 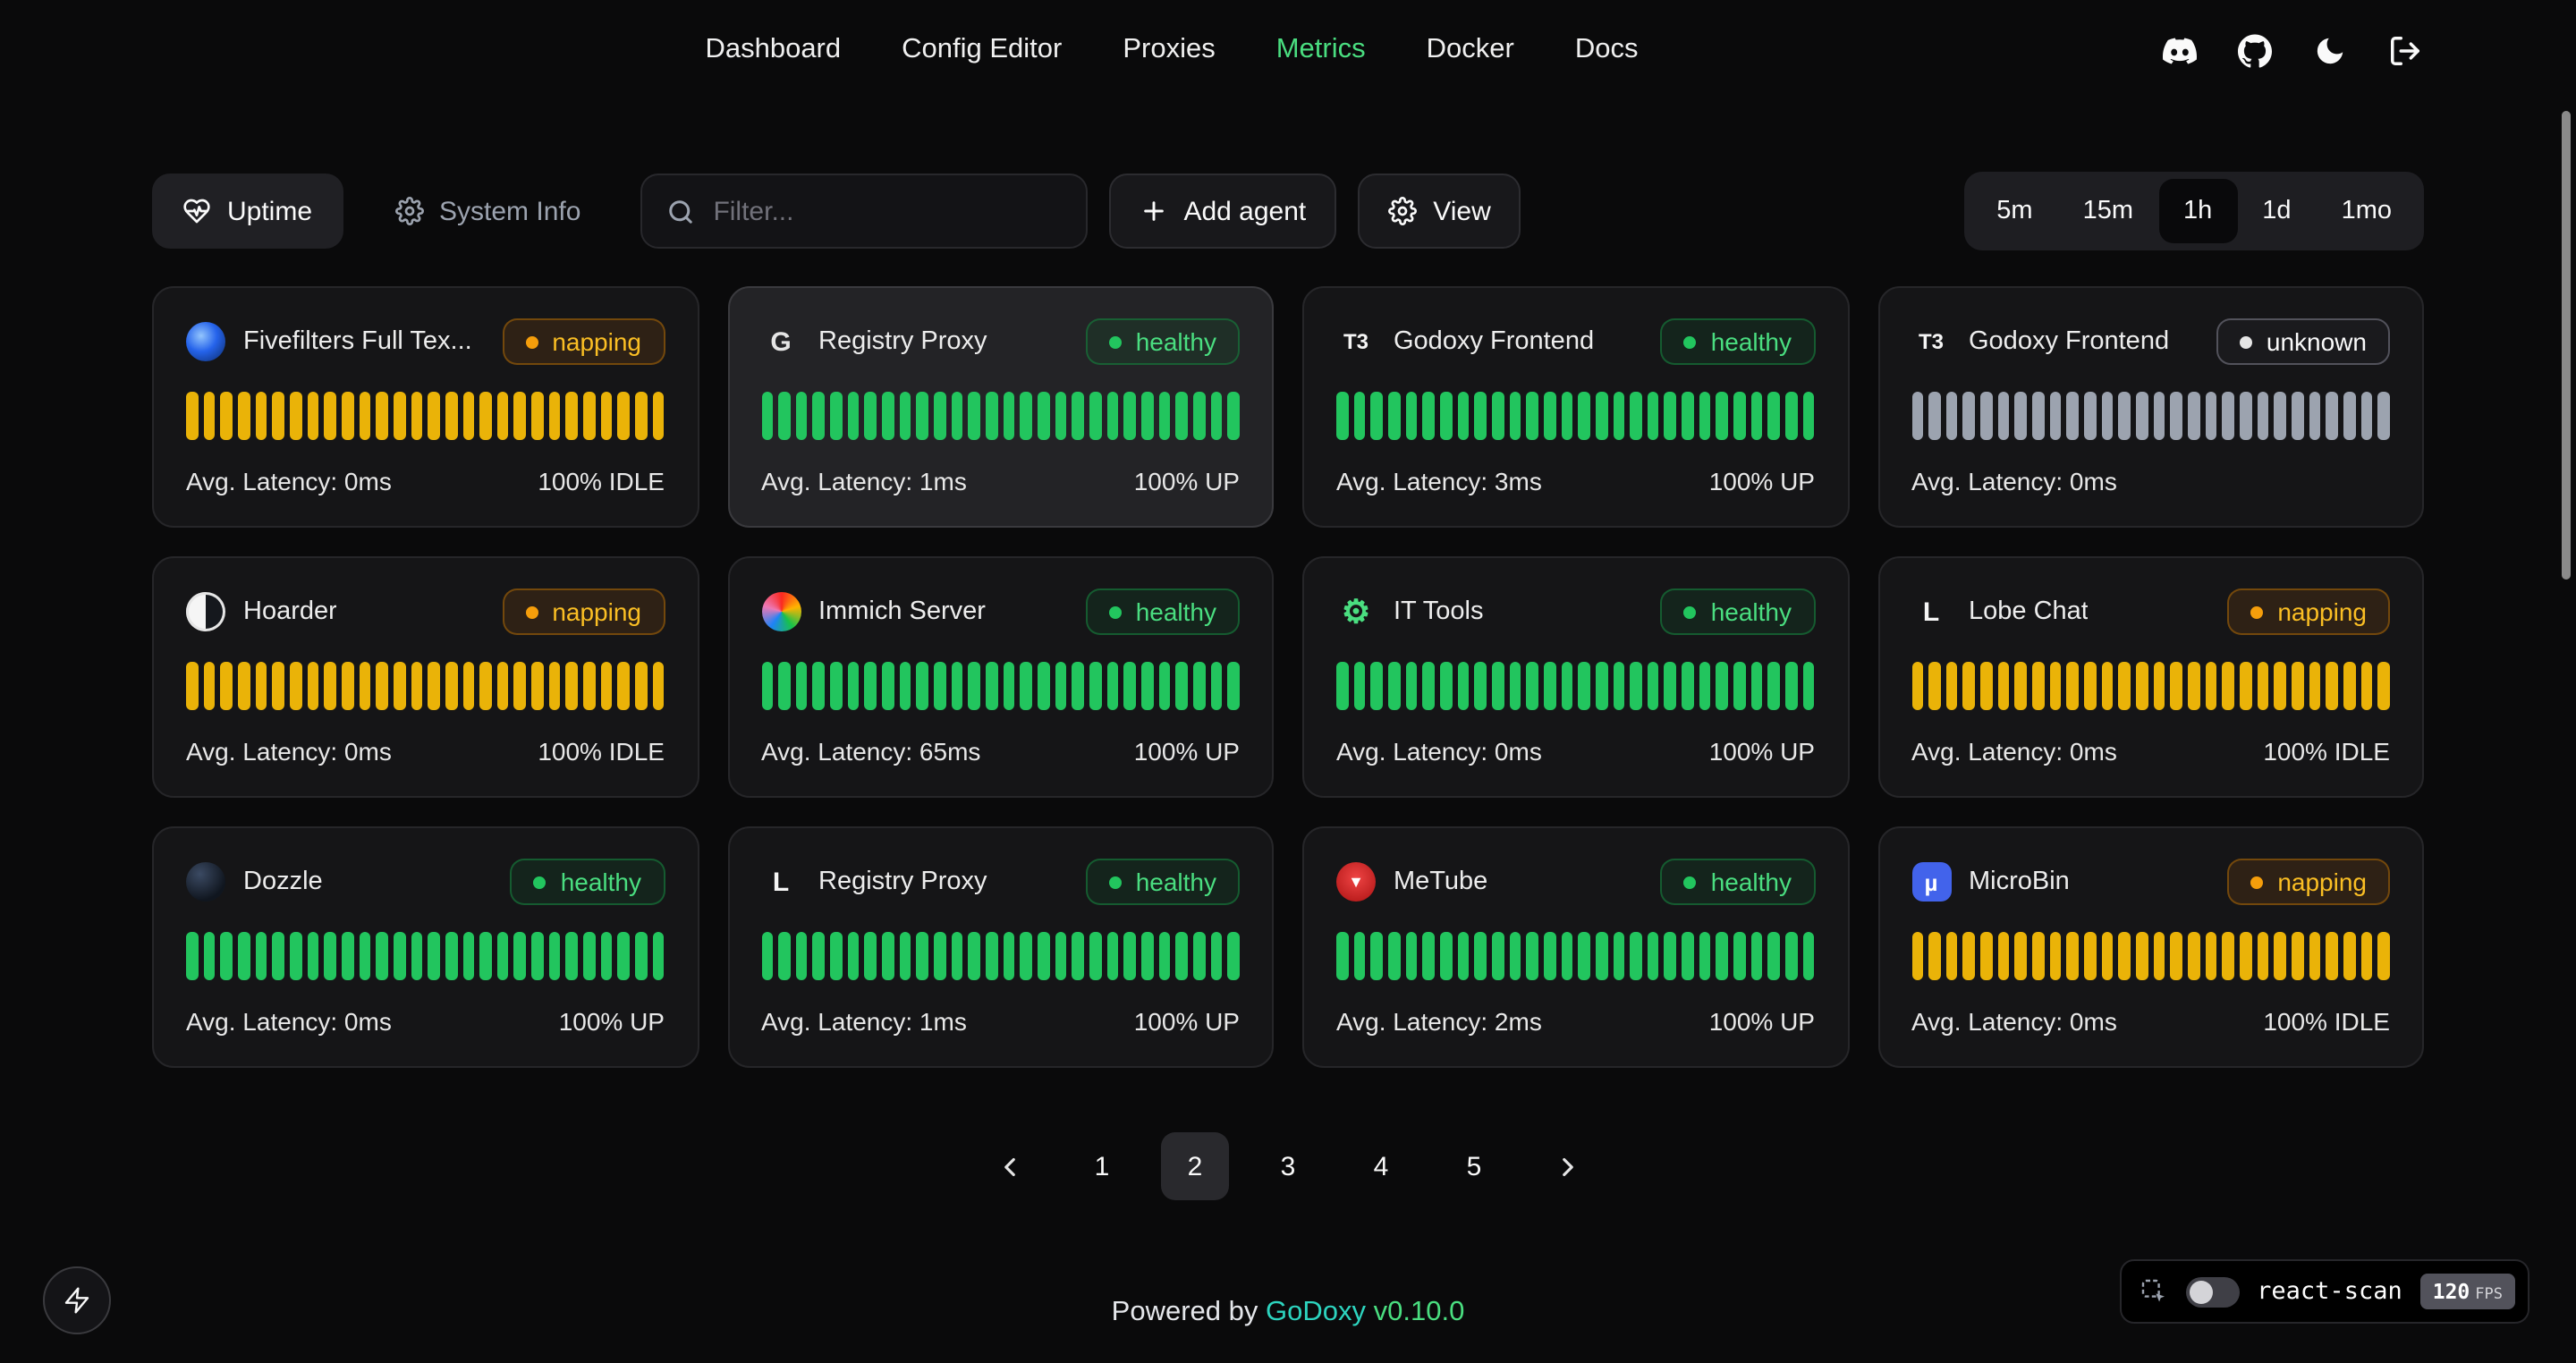 I want to click on nav-icons, so click(x=2291, y=50).